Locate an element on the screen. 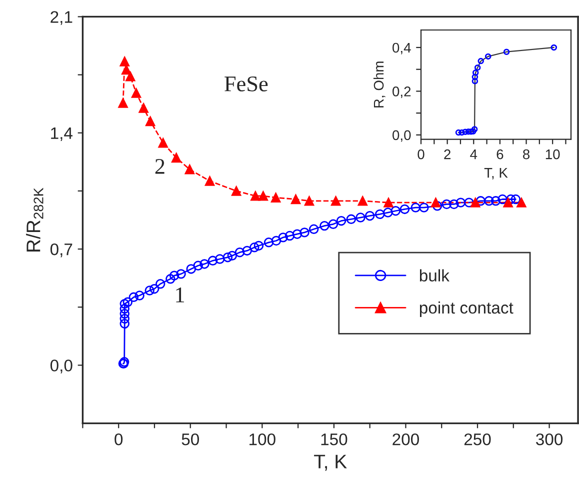 The height and width of the screenshot is (486, 579). y-tick-label: 0,7 is located at coordinates (61, 250).